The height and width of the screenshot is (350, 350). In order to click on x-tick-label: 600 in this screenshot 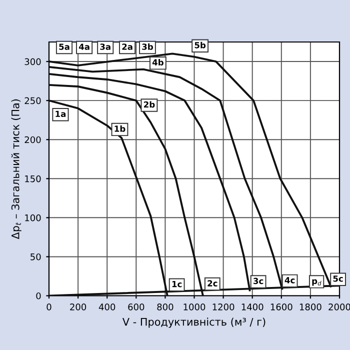, I will do `click(136, 307)`.